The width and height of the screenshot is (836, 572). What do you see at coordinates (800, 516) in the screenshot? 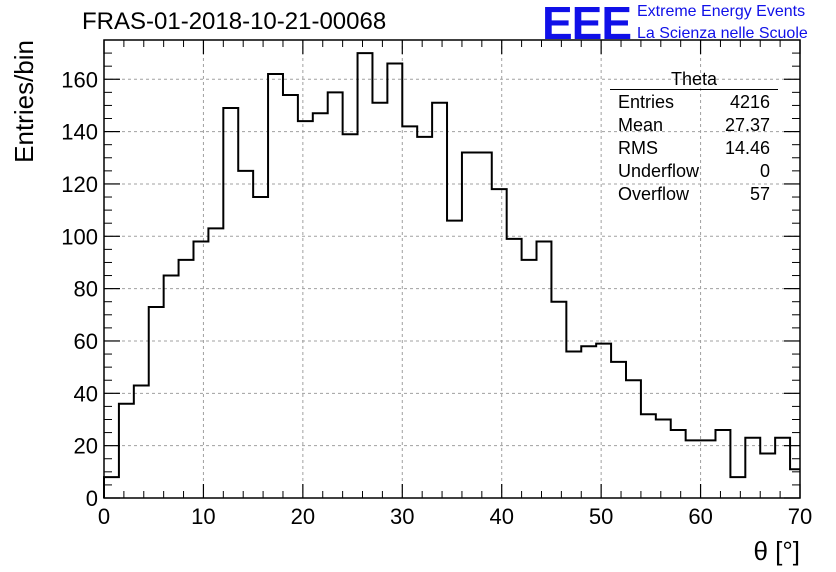
I see `x-tick-label: 70` at bounding box center [800, 516].